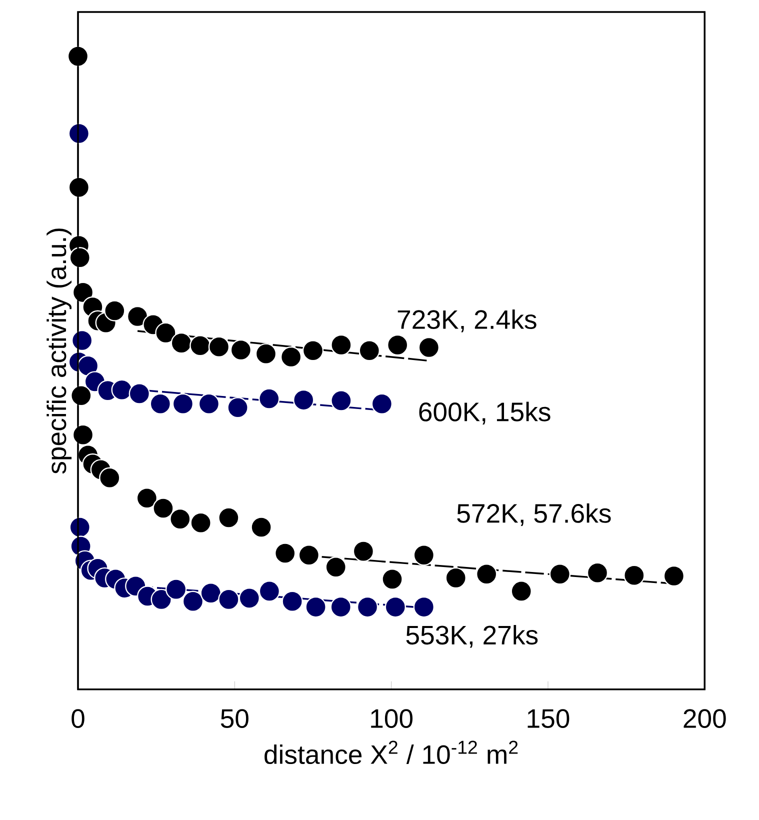 This screenshot has width=759, height=820. What do you see at coordinates (78, 718) in the screenshot?
I see `x-tick-label: 0` at bounding box center [78, 718].